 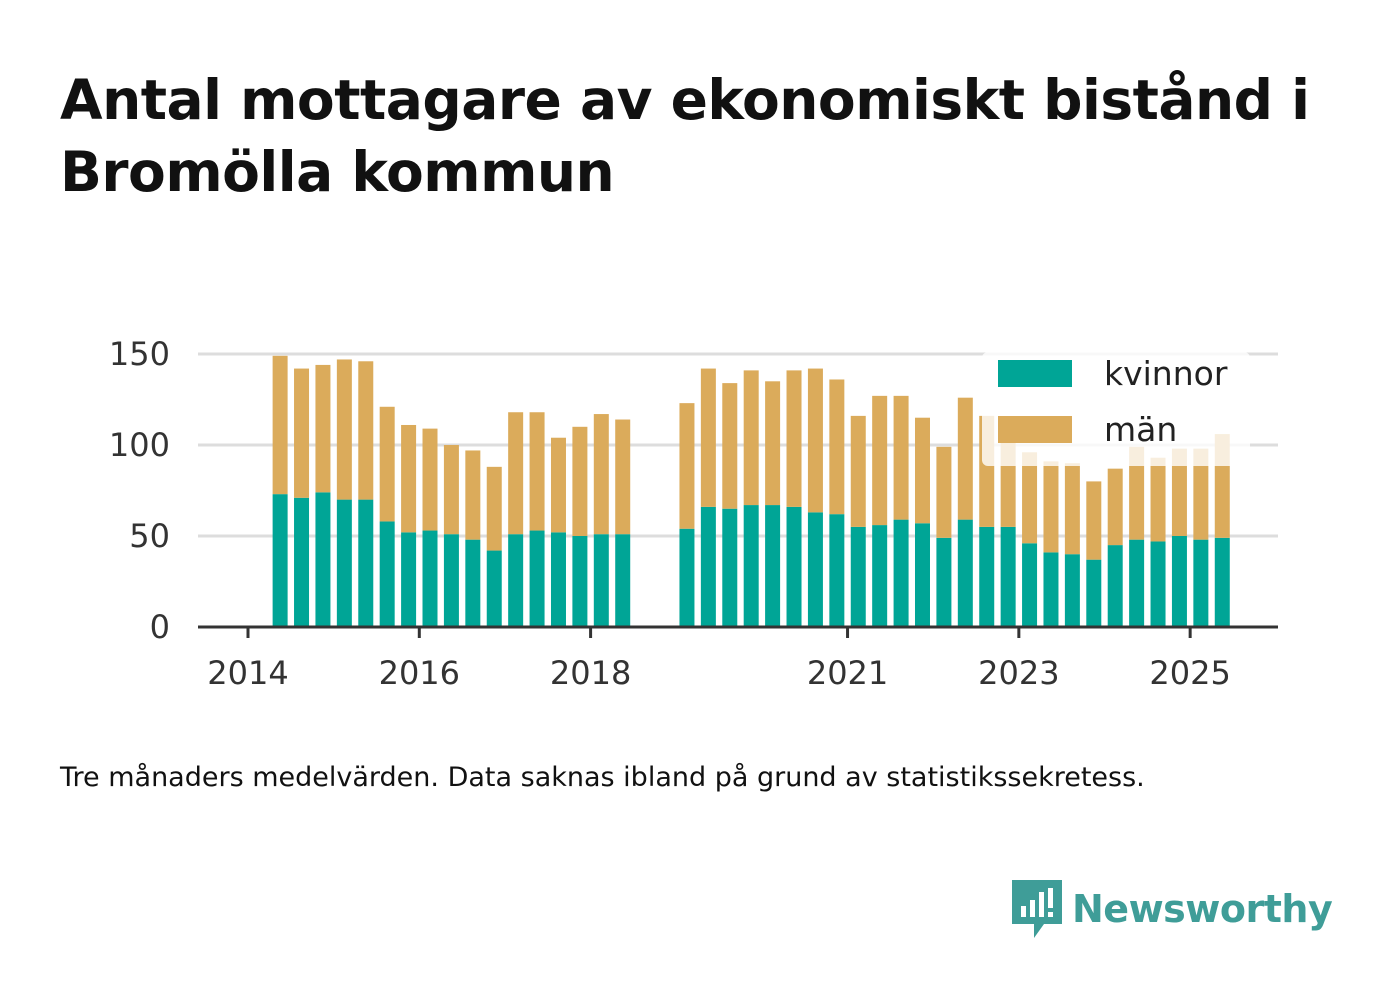 I want to click on x-tick-label: 2014, so click(x=247, y=673).